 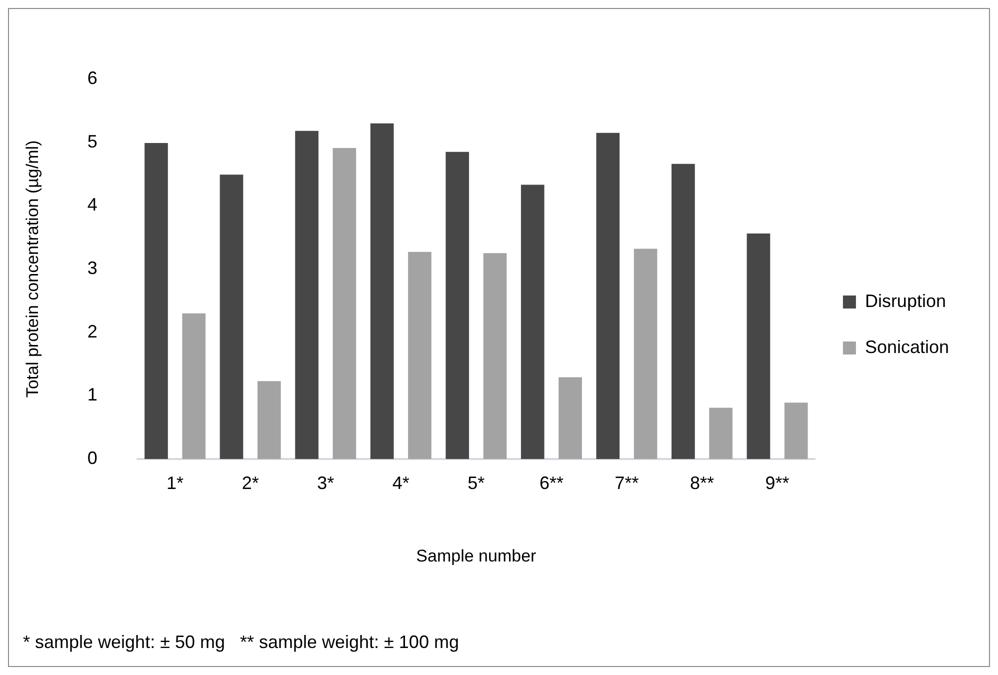 What do you see at coordinates (92, 204) in the screenshot?
I see `y-tick-label: 4` at bounding box center [92, 204].